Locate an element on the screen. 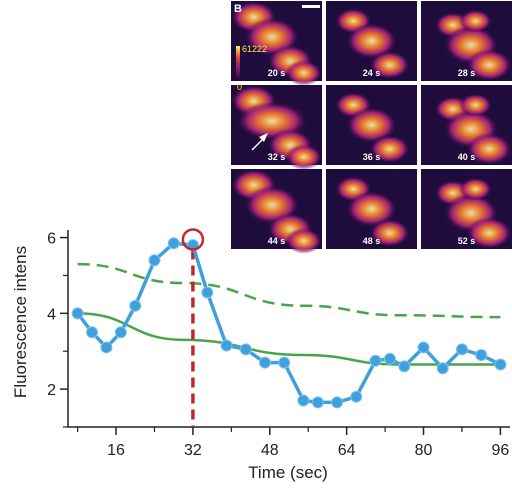 The image size is (512, 488). image-frame: 52 s is located at coordinates (466, 209).